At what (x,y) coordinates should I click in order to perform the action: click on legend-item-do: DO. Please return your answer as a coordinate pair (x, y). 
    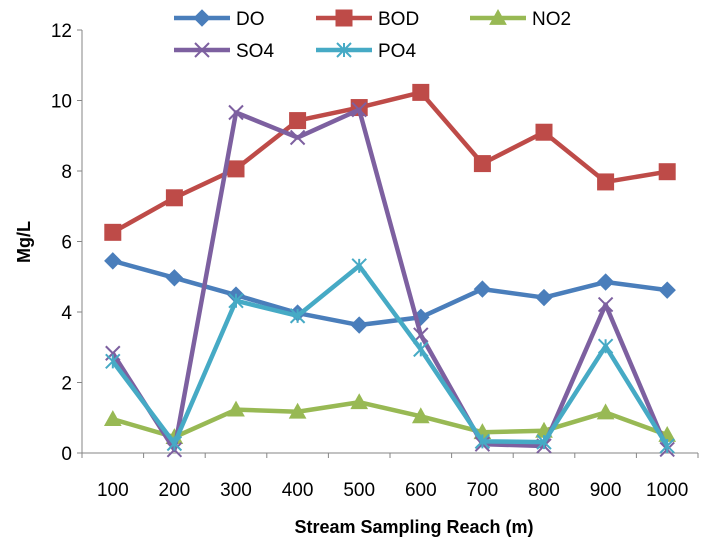
    Looking at the image, I should click on (219, 19).